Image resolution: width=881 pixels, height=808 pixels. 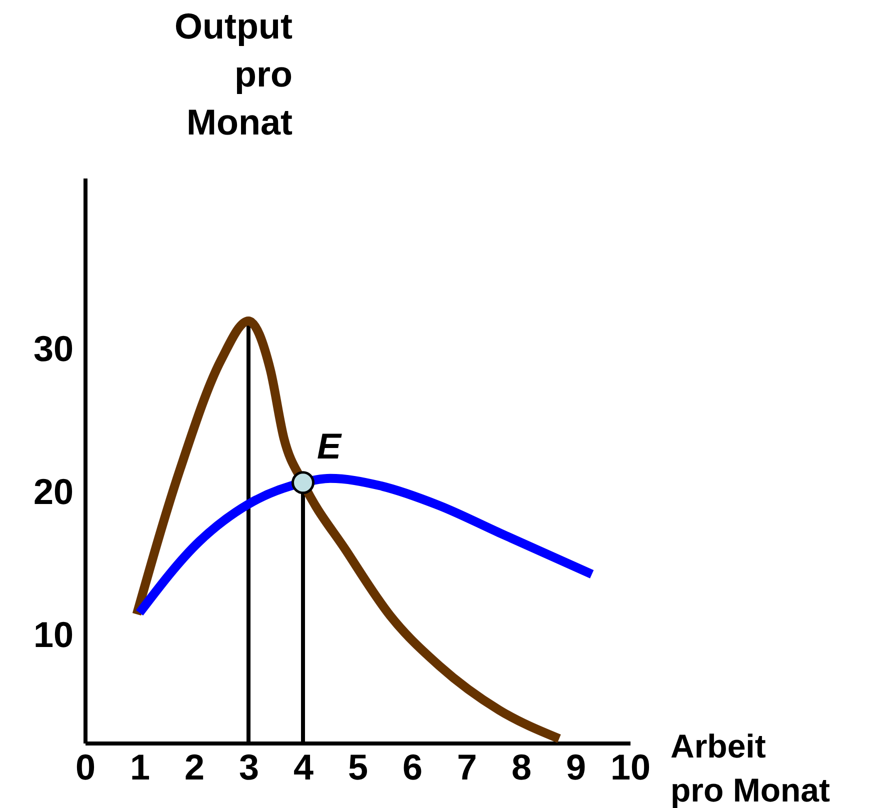 What do you see at coordinates (233, 74) in the screenshot?
I see `y-axis-title: Output pro Monat` at bounding box center [233, 74].